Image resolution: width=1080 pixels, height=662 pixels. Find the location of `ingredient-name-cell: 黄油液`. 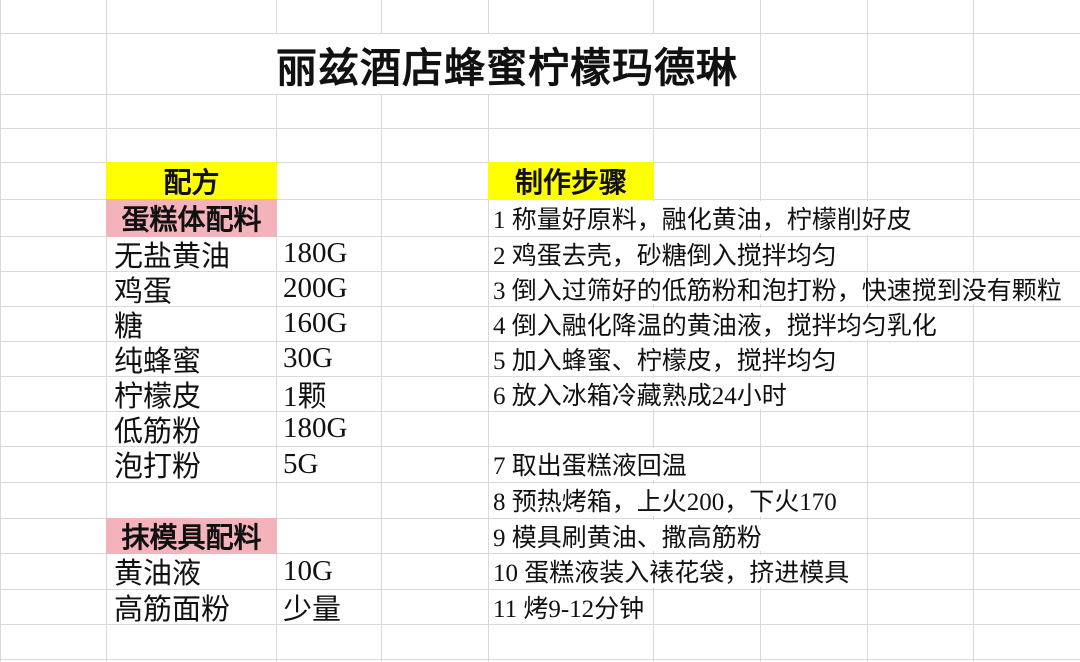

ingredient-name-cell: 黄油液 is located at coordinates (158, 574).